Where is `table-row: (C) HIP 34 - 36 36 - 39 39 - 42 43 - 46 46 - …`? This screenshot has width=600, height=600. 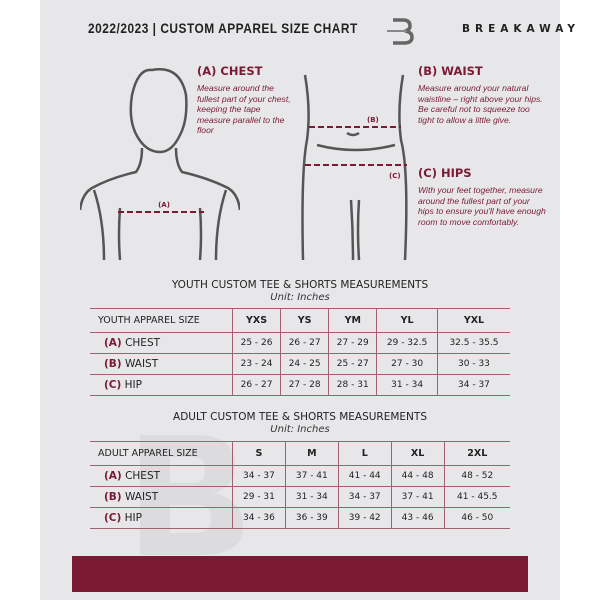
table-row: (C) HIP 34 - 36 36 - 39 39 - 42 43 - 46 46 - … is located at coordinates (300, 518).